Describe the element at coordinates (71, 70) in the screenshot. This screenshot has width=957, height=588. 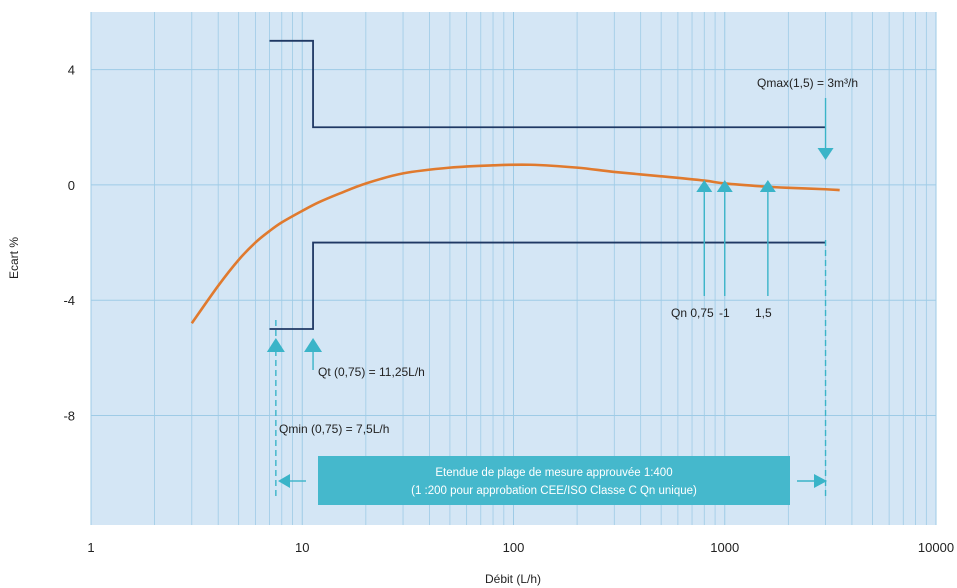
I see `y-tick-label: 4` at that location.